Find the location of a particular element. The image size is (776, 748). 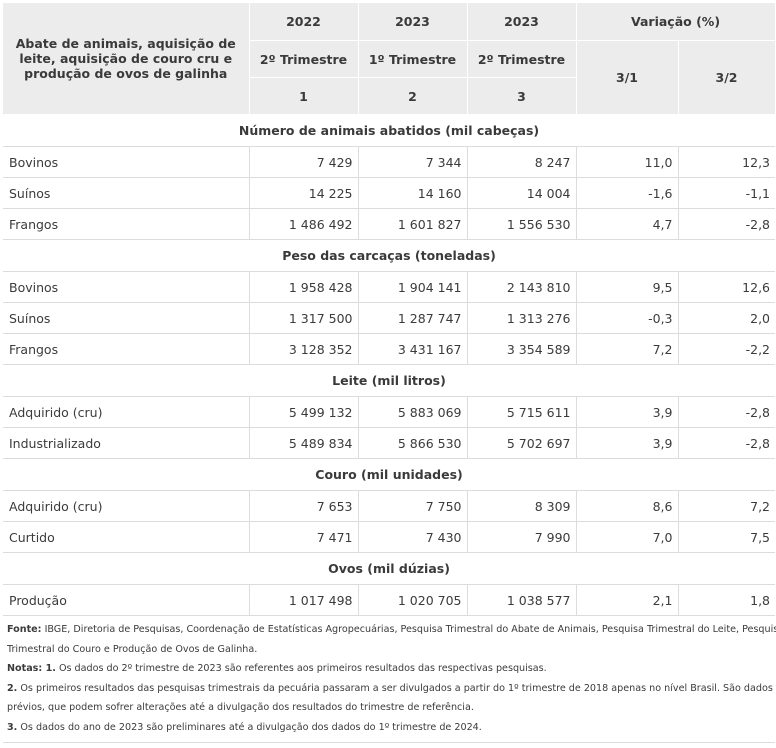

cell-var-3-2: -2,2 is located at coordinates (726, 349).